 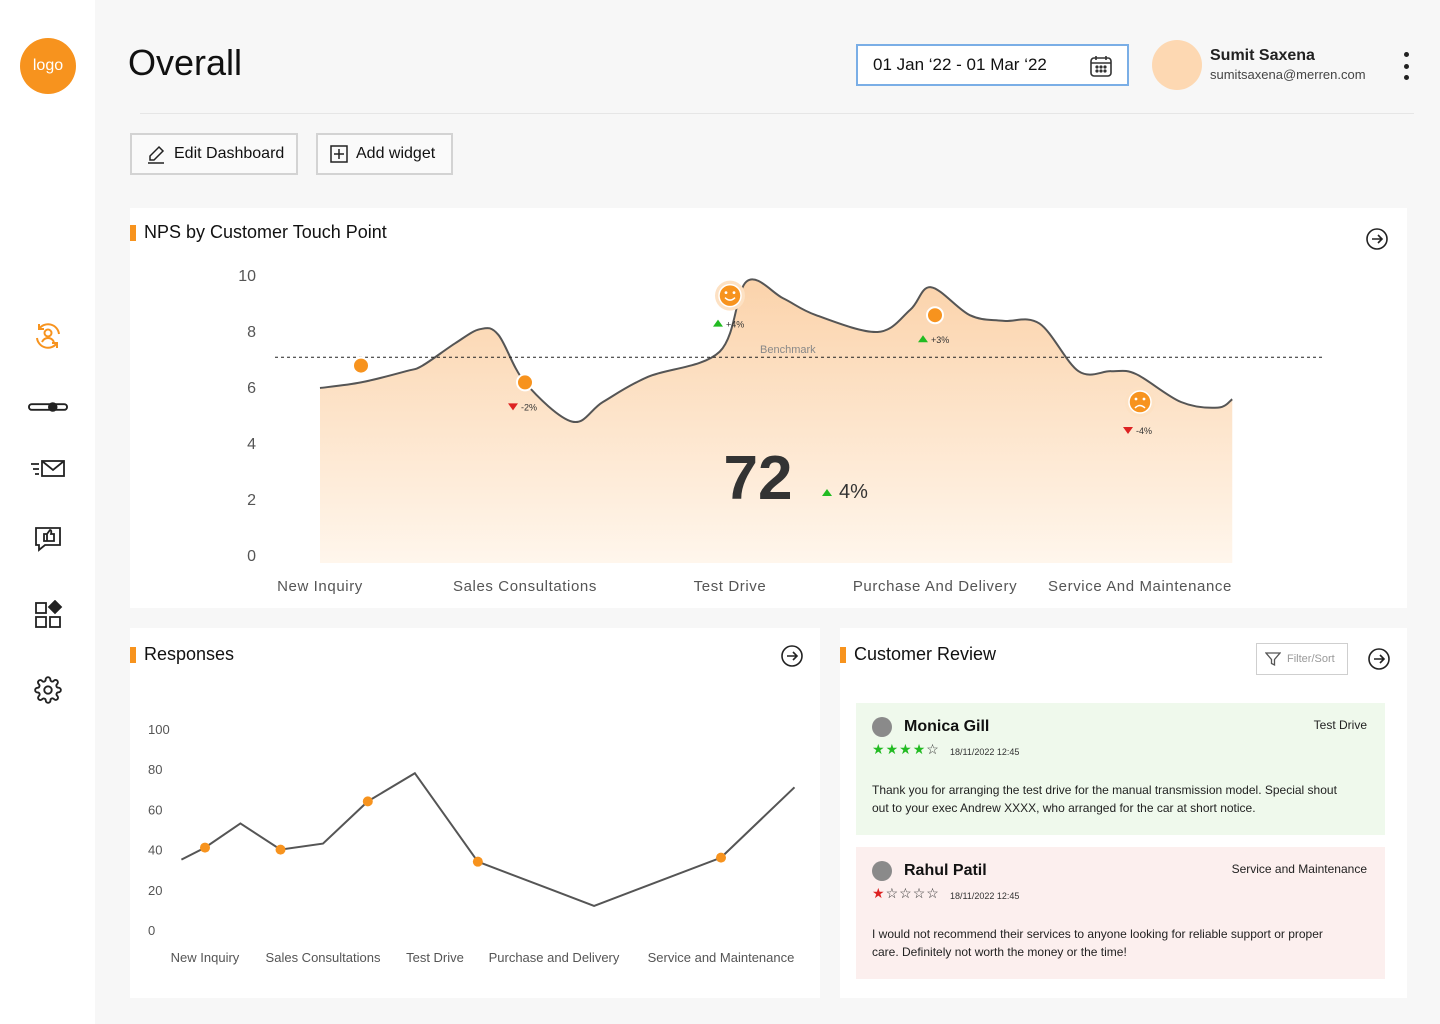 I want to click on sad-face-icon, so click(x=1140, y=402).